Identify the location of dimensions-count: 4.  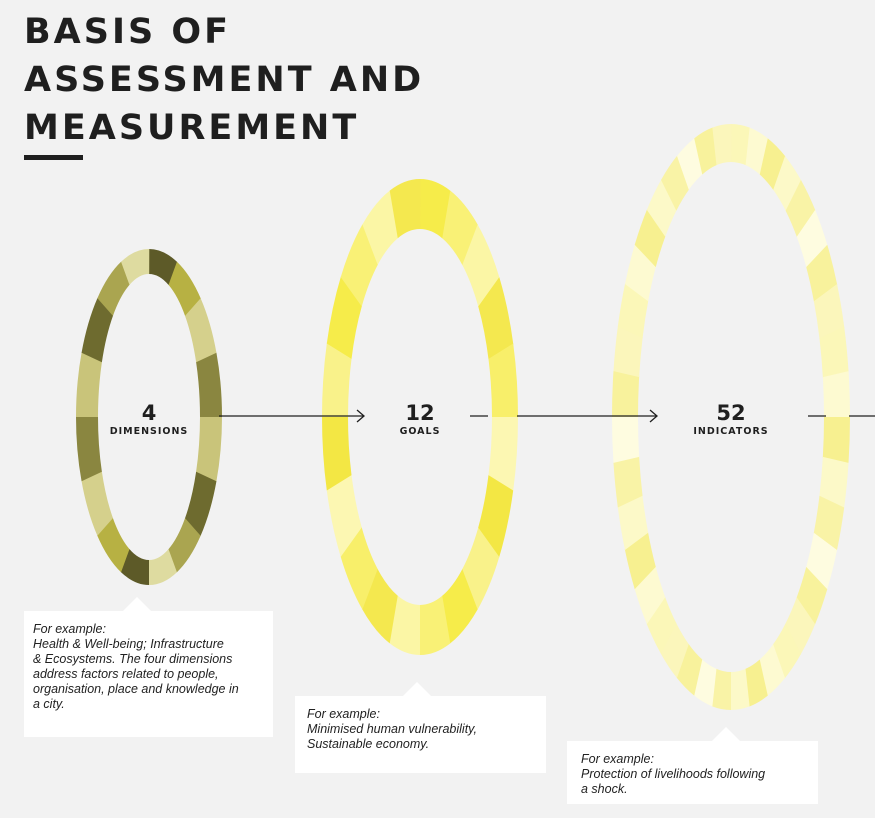
(149, 413).